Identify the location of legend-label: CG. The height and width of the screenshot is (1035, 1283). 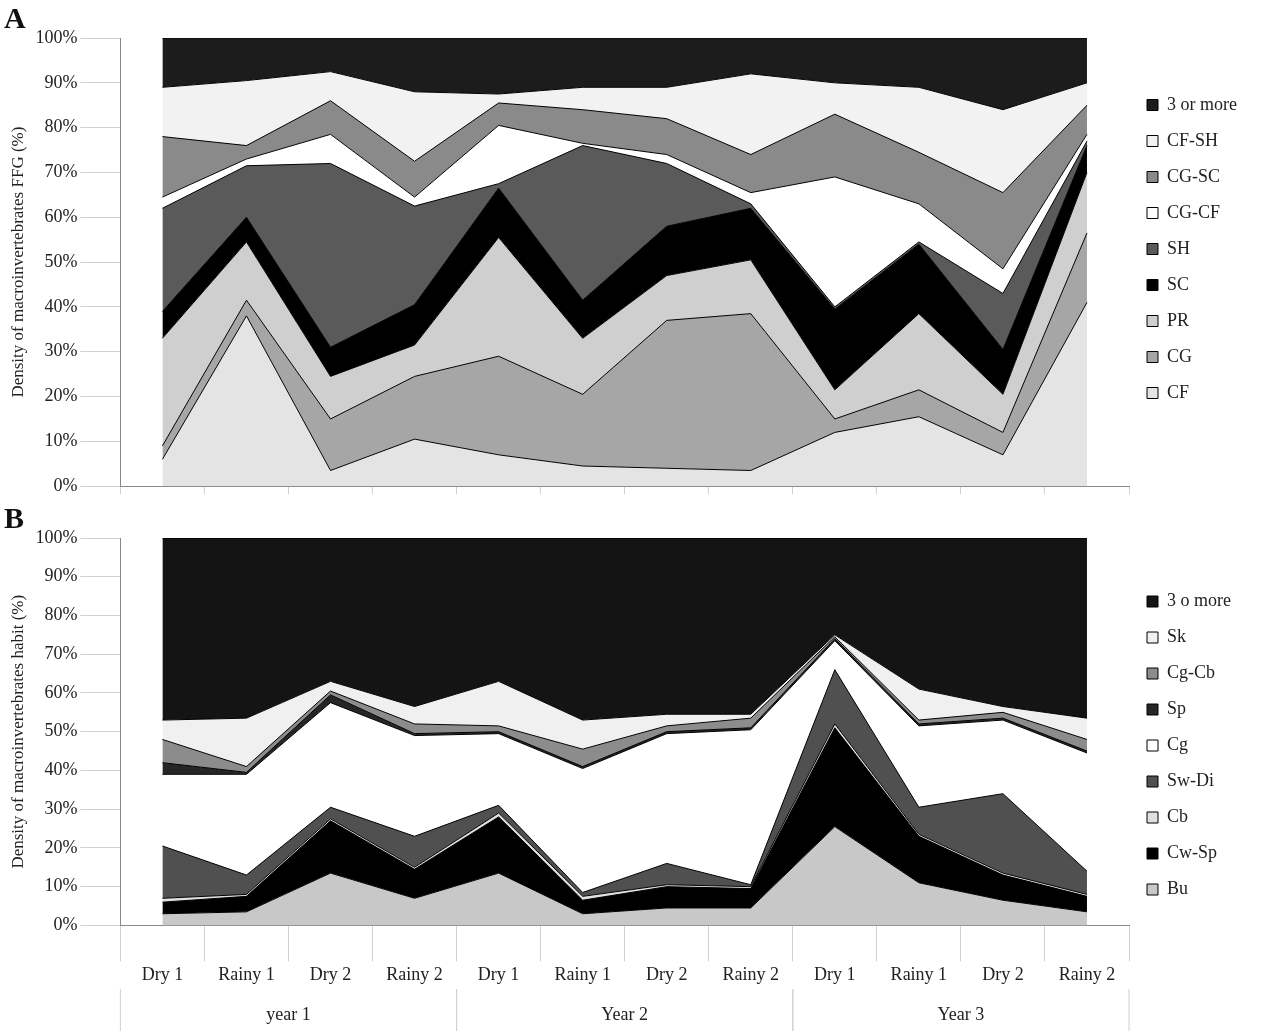
(1180, 355).